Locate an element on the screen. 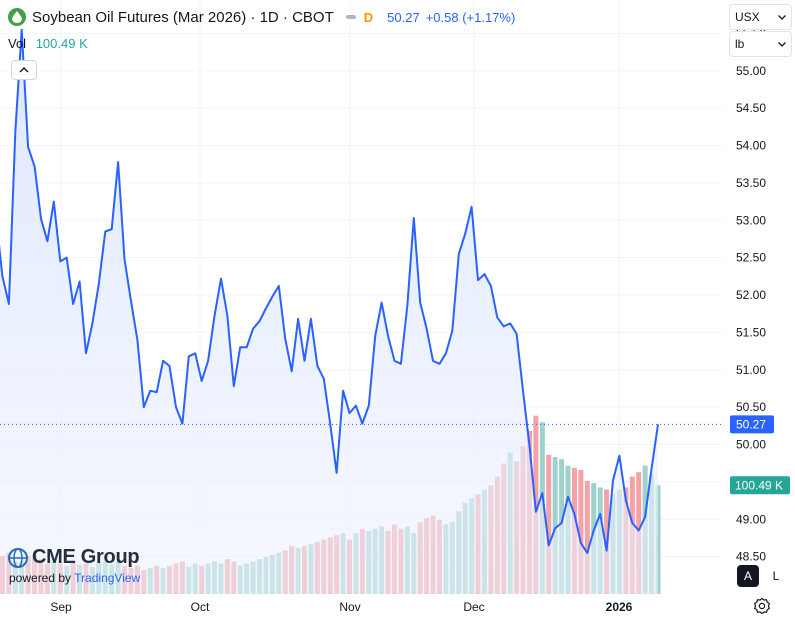  y-tick-label: 51.00 is located at coordinates (751, 370).